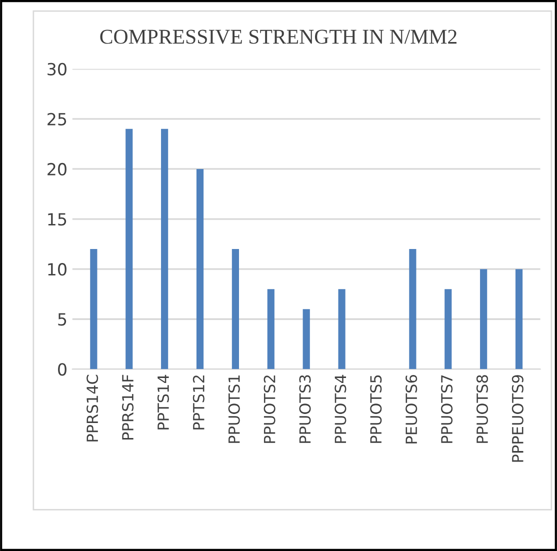 The width and height of the screenshot is (557, 551). I want to click on y-tick-label: 10, so click(57, 269).